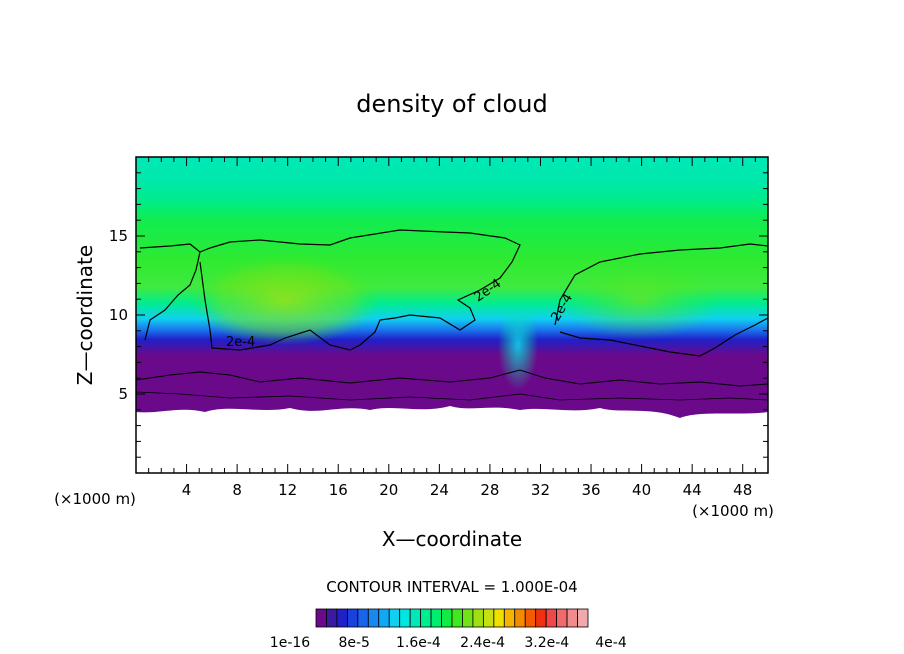  Describe the element at coordinates (187, 490) in the screenshot. I see `x-tick-label: 4` at that location.